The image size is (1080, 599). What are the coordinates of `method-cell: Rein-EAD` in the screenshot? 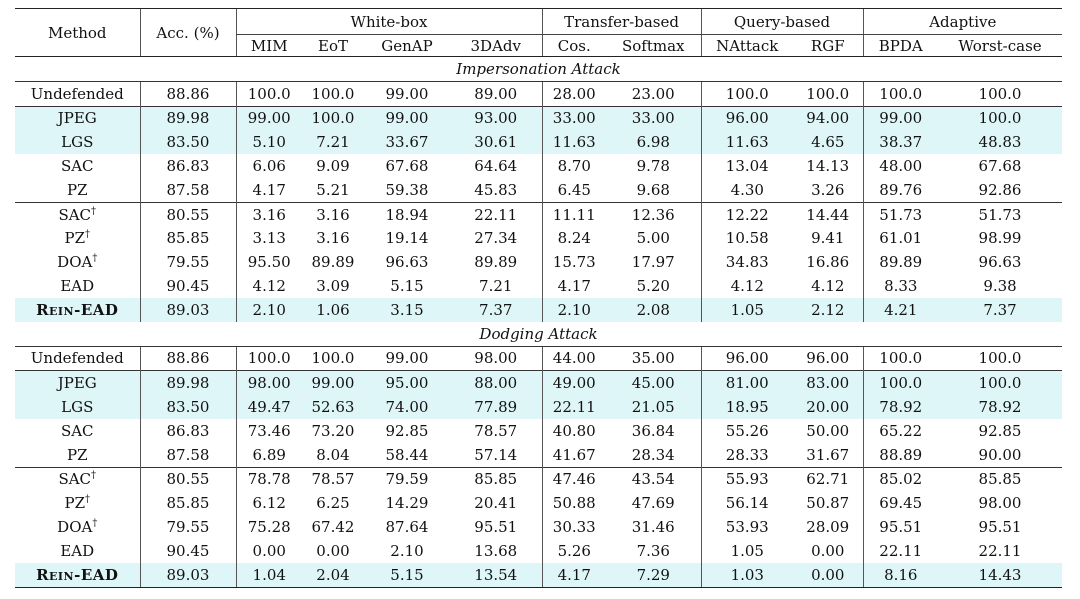 It's located at (77, 309).